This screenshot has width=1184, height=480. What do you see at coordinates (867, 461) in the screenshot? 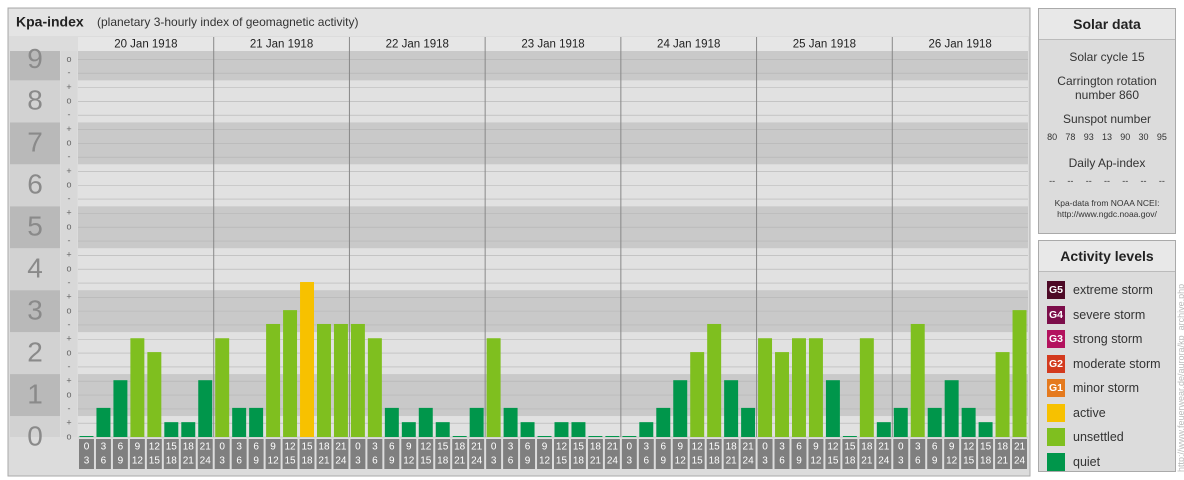
I see `slot-end: 21` at bounding box center [867, 461].